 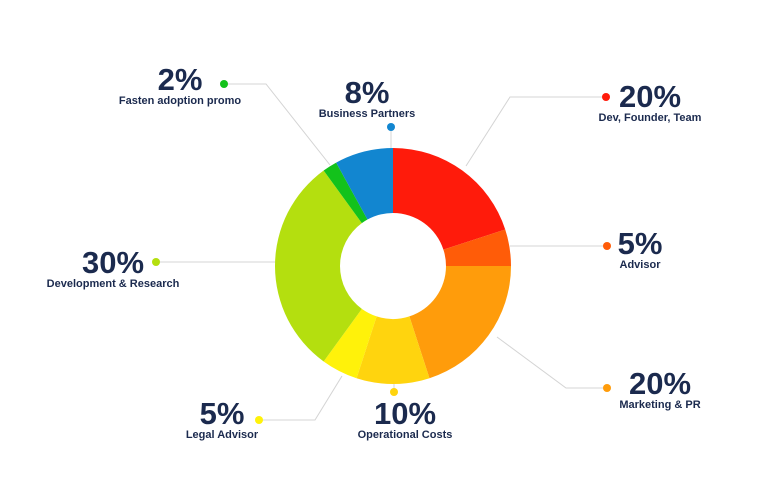 What do you see at coordinates (405, 435) in the screenshot?
I see `category-label: Operational Costs` at bounding box center [405, 435].